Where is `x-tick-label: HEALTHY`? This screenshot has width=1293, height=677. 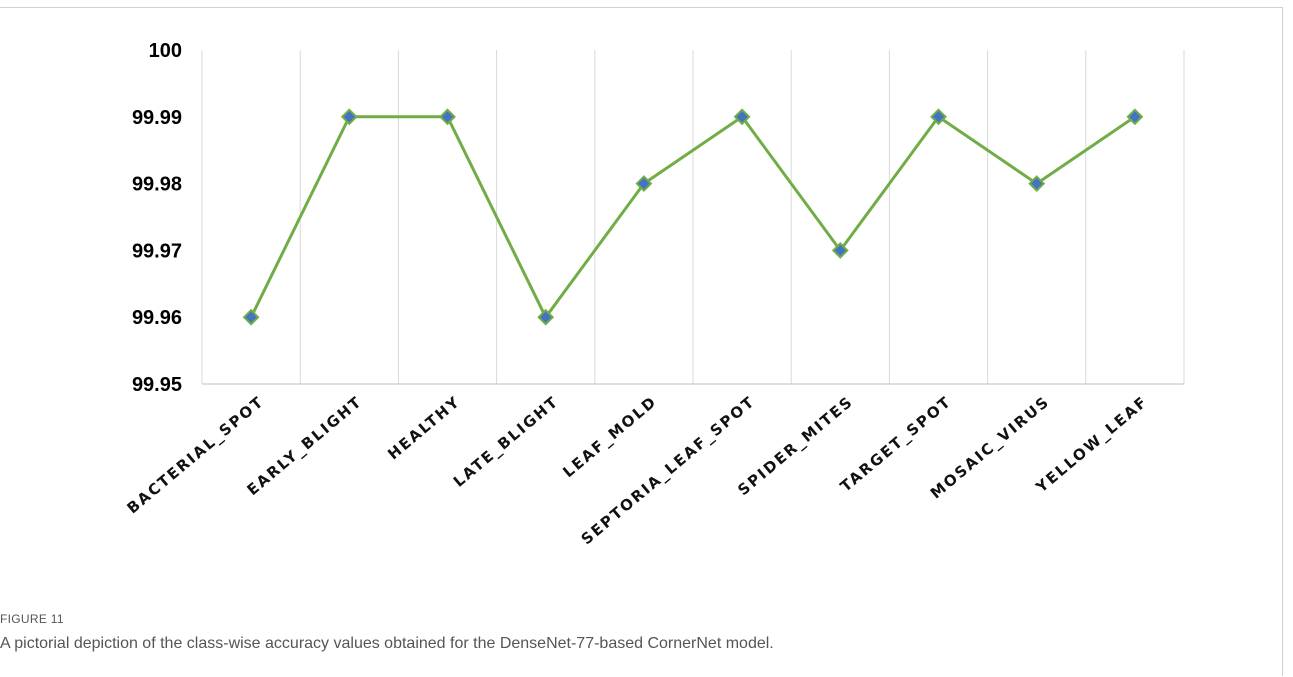 x-tick-label: HEALTHY is located at coordinates (424, 427).